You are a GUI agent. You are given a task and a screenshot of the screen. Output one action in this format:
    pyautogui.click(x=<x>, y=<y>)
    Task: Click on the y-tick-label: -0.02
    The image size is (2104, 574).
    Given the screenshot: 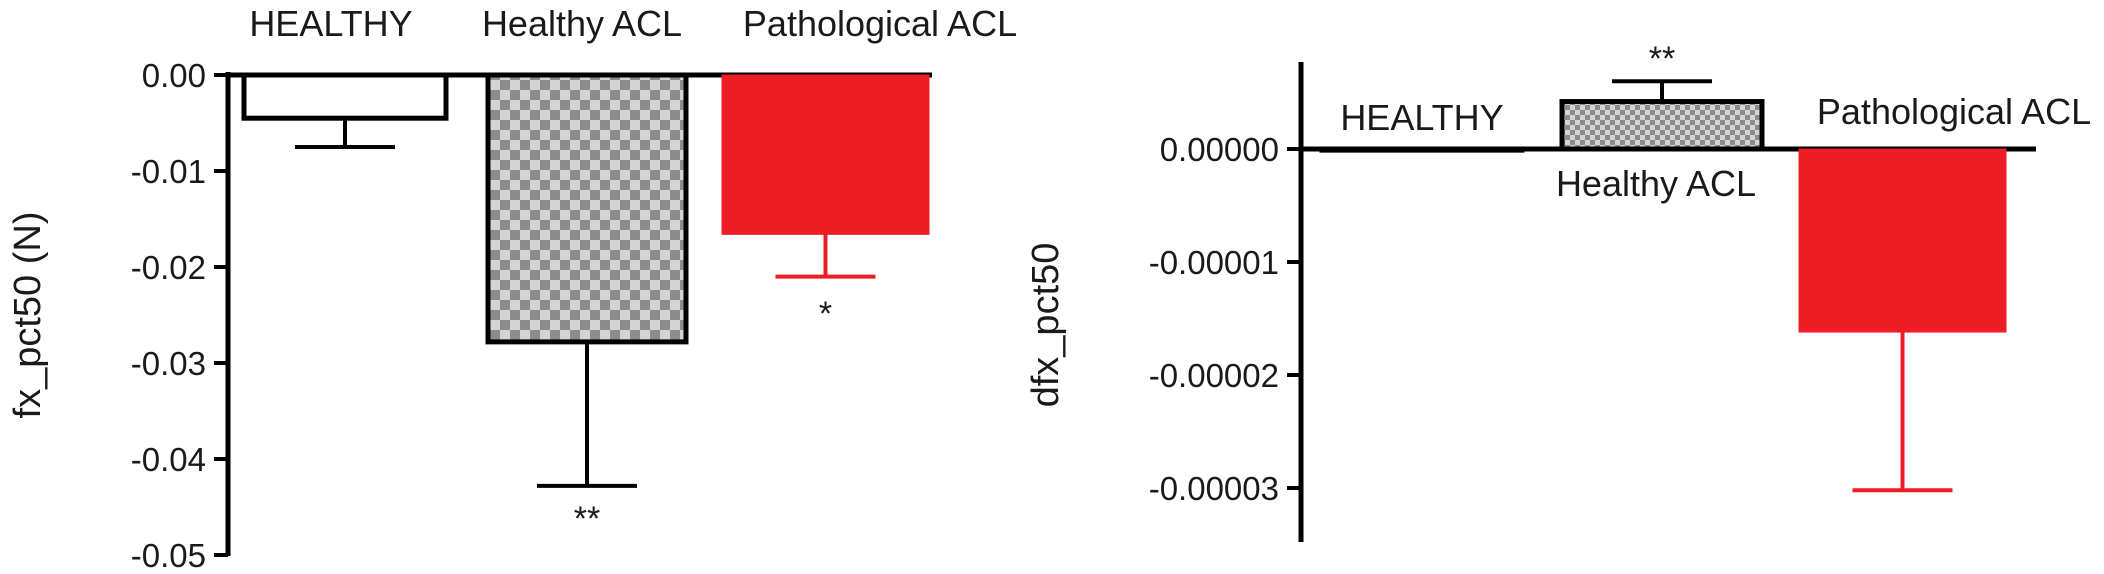 What is the action you would take?
    pyautogui.click(x=168, y=267)
    